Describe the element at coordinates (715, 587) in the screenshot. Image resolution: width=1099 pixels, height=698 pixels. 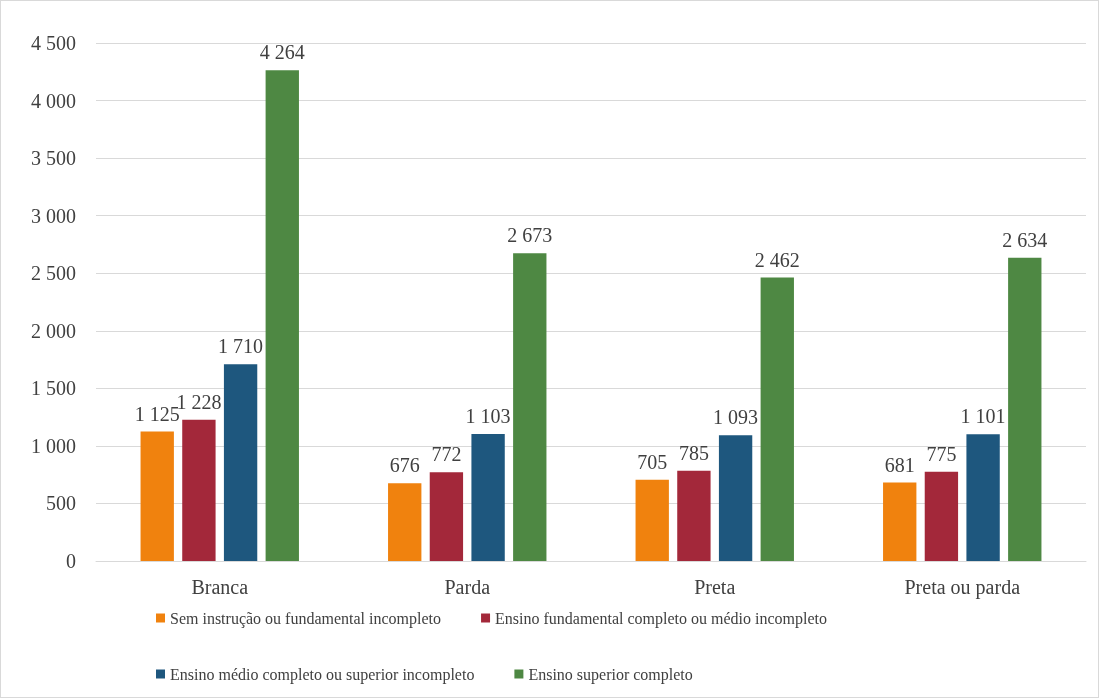
I see `x-tick-label: Preta` at that location.